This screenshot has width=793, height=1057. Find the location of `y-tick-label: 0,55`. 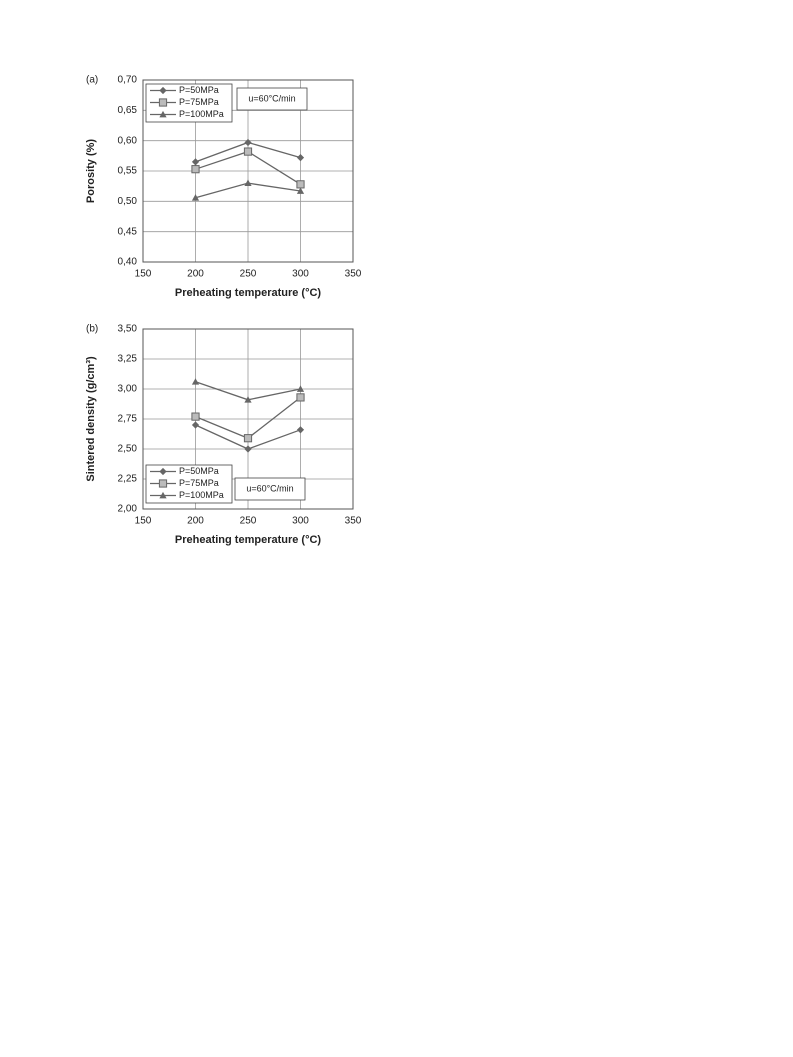

y-tick-label: 0,55 is located at coordinates (128, 171).